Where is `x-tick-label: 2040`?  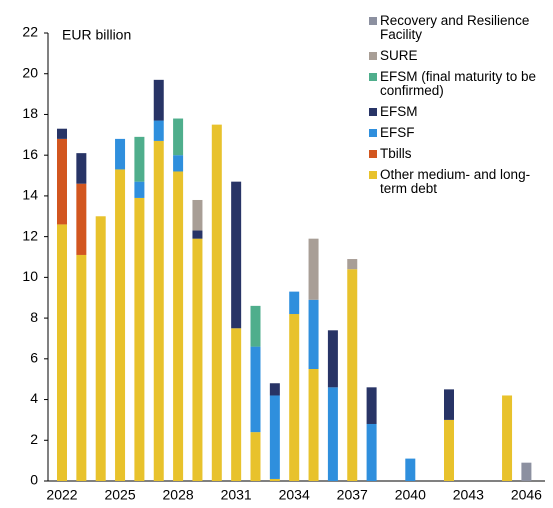 x-tick-label: 2040 is located at coordinates (410, 495).